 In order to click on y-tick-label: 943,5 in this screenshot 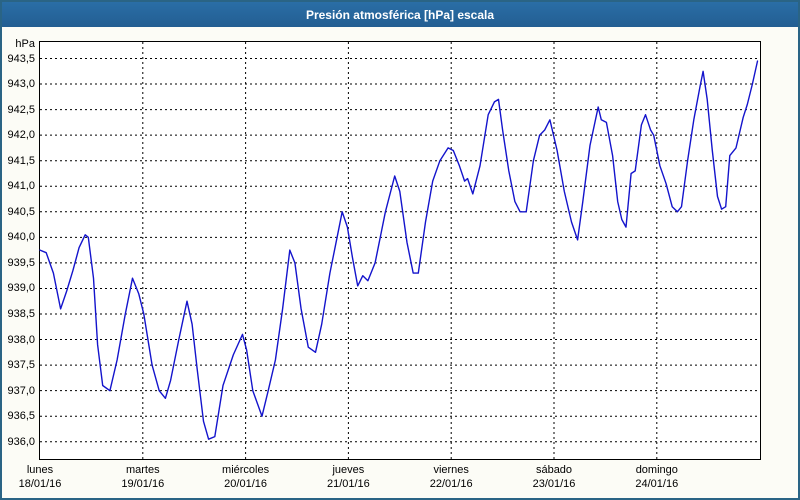, I will do `click(21, 58)`.